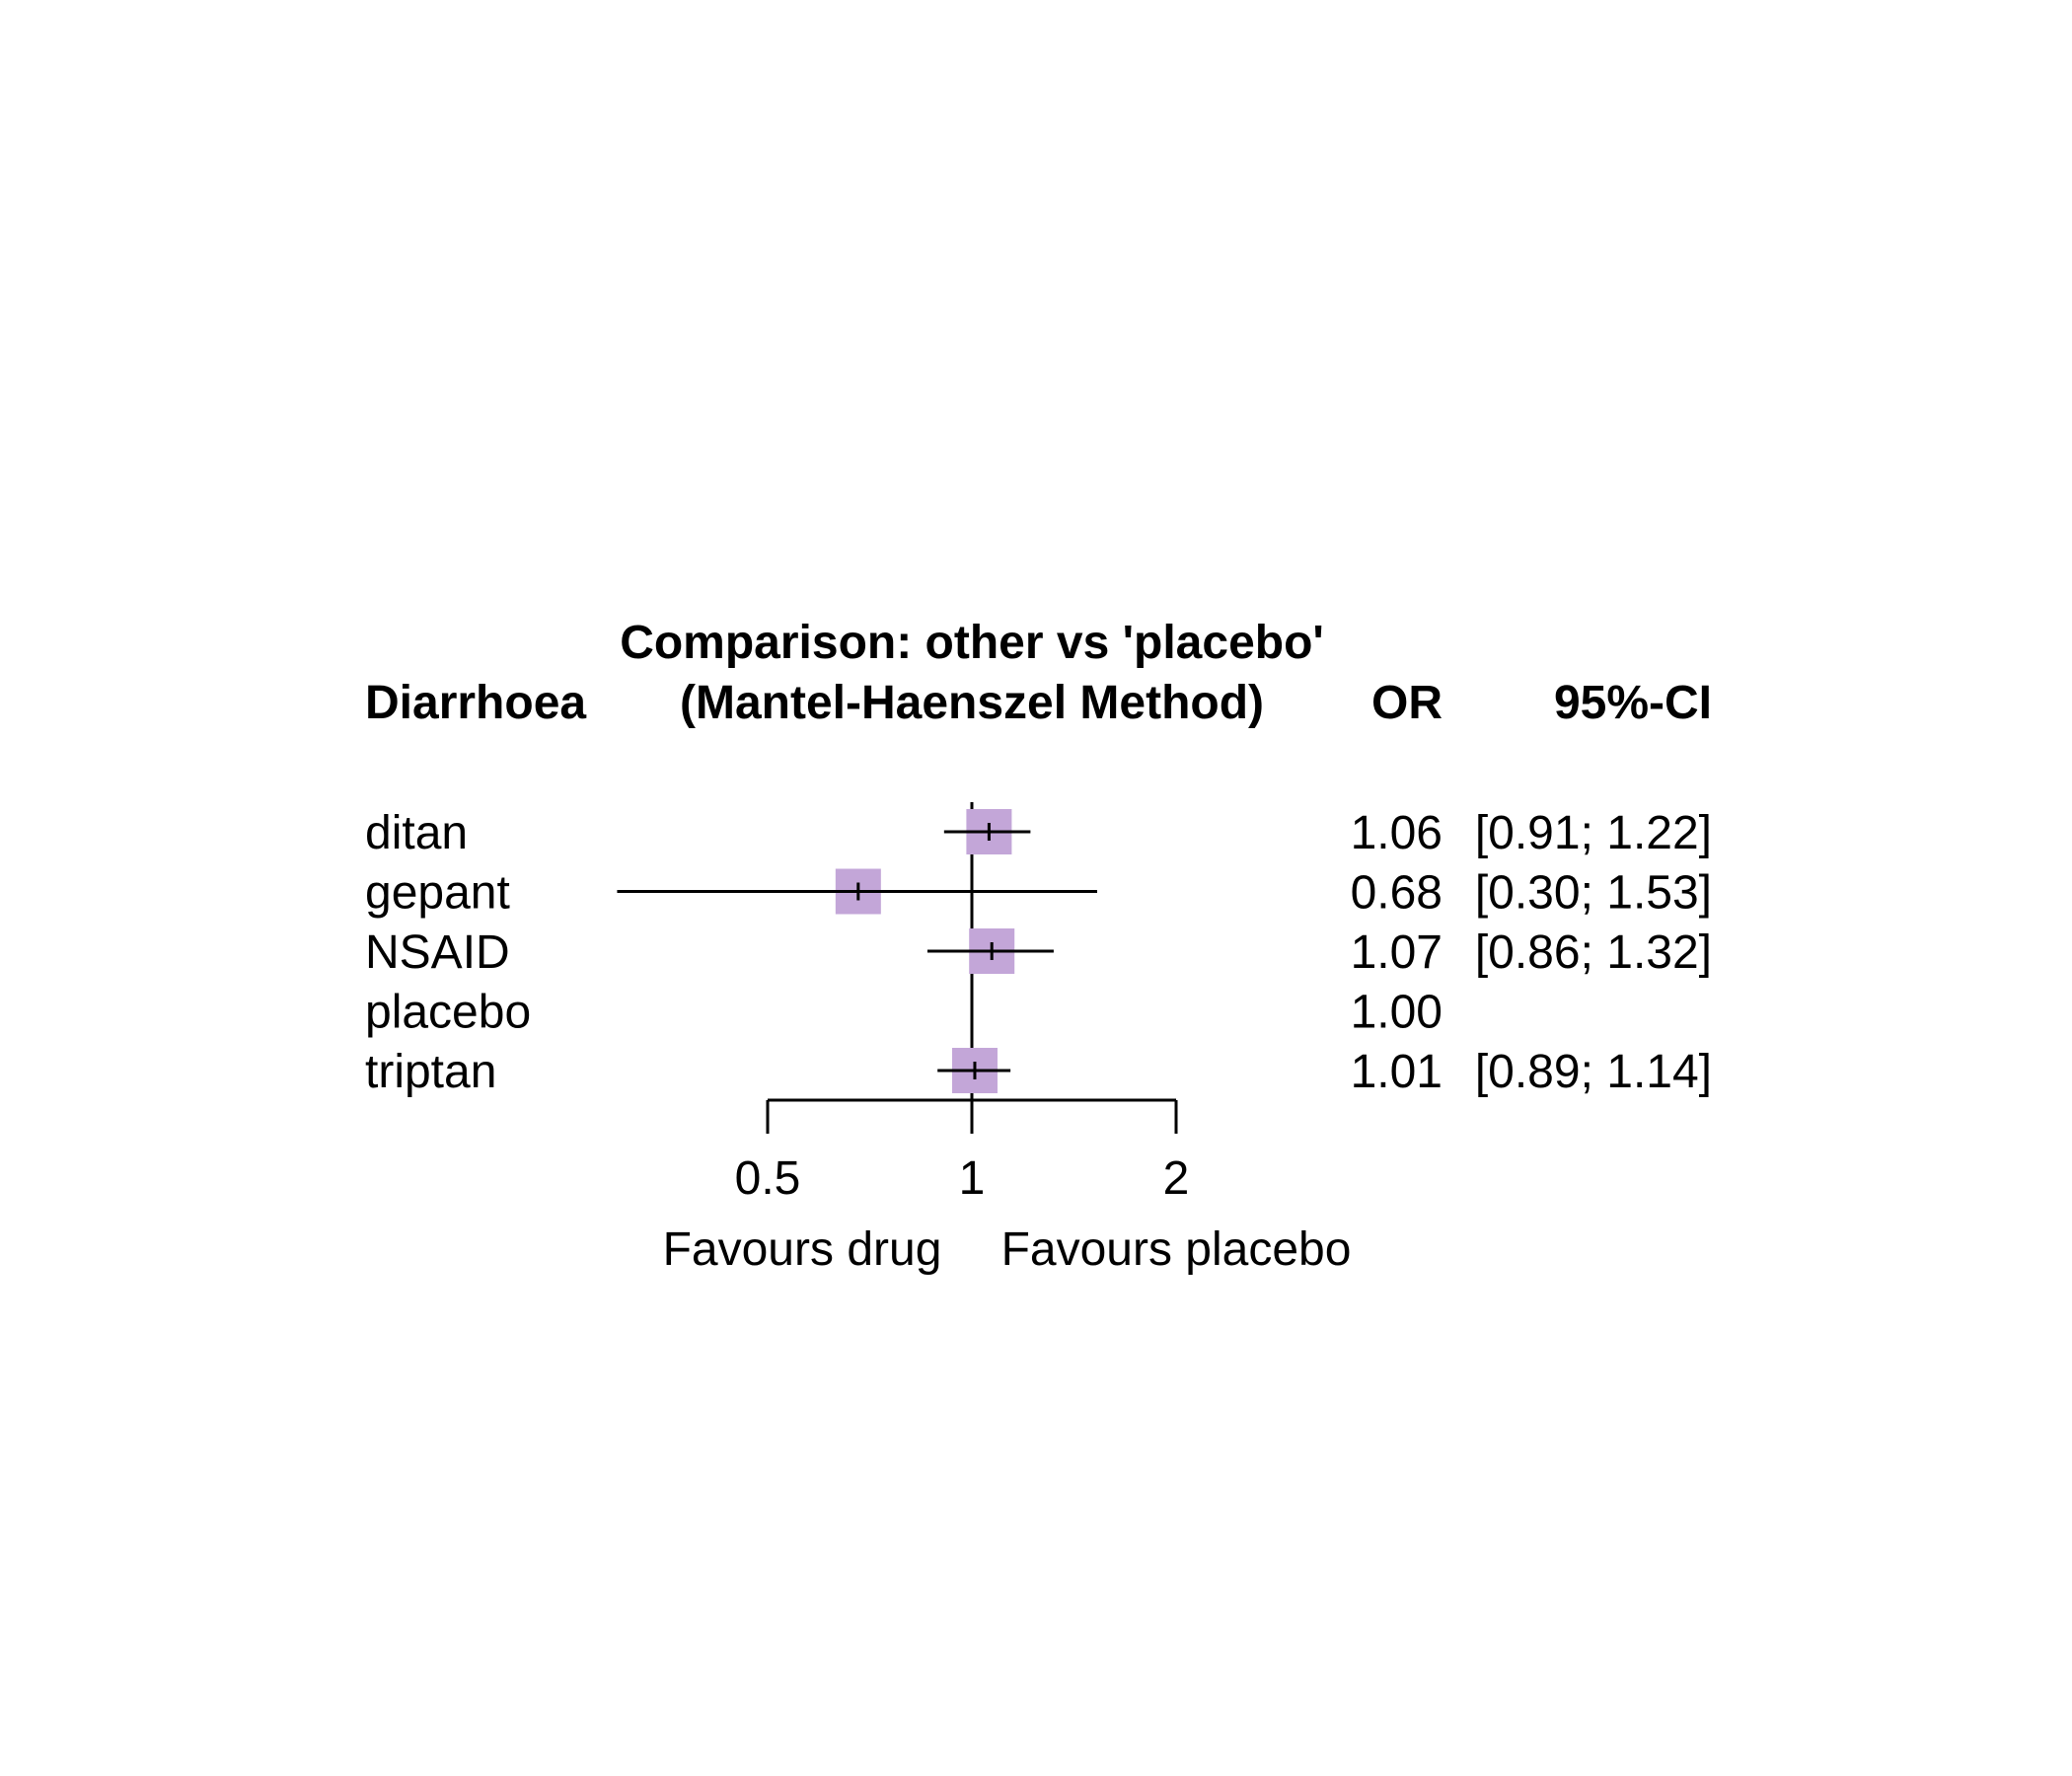 The height and width of the screenshot is (1776, 2072). I want to click on row-label: gepant, so click(438, 894).